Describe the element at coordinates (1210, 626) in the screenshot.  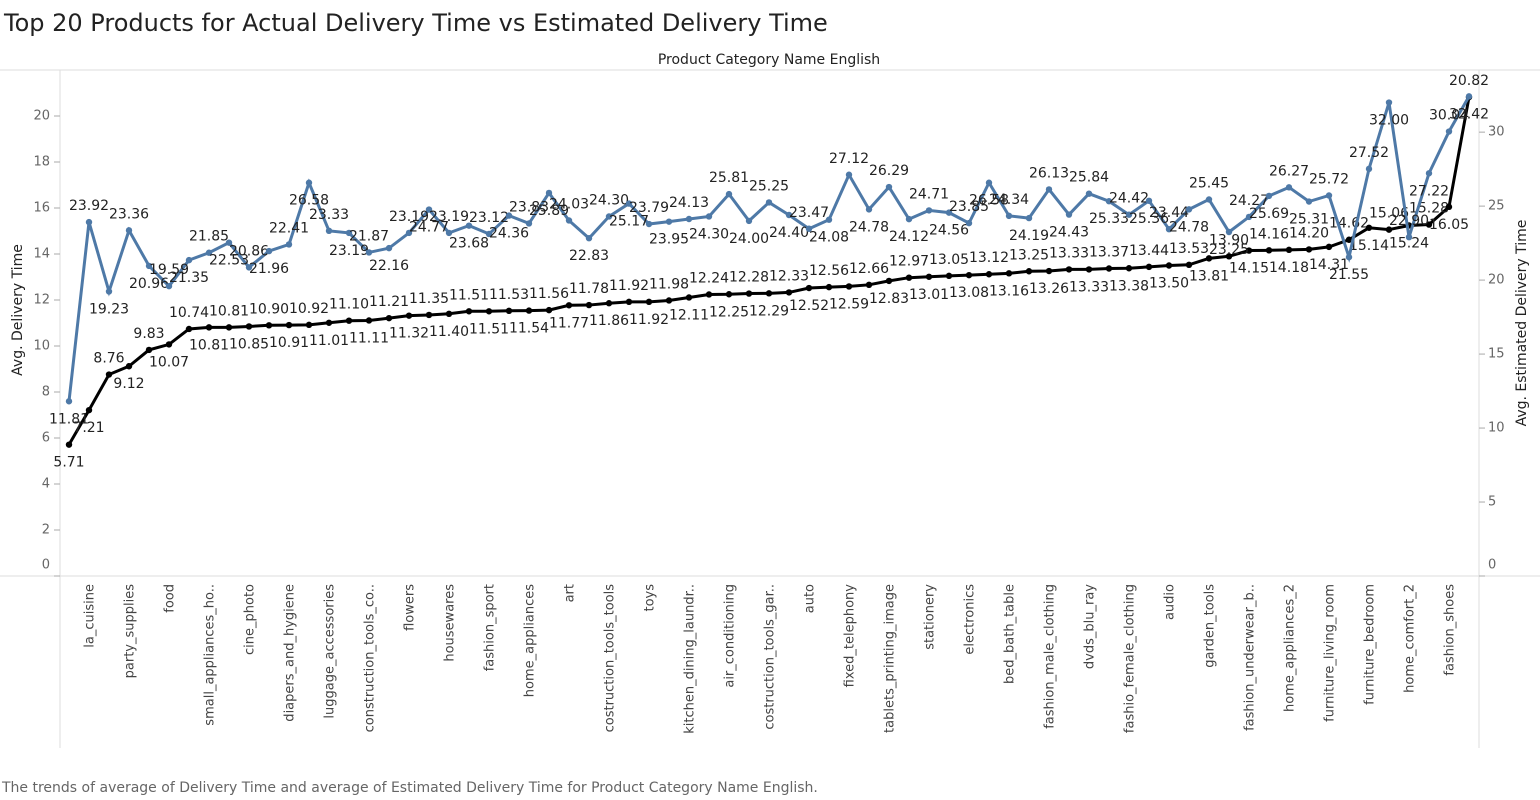
I see `x-tick-label: garden_tools` at that location.